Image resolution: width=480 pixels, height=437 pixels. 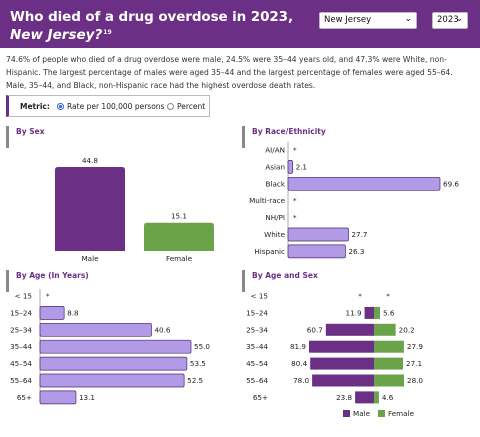 What do you see at coordinates (116, 106) in the screenshot?
I see `metric-option-rate-label: Rate per 100,000 persons` at bounding box center [116, 106].